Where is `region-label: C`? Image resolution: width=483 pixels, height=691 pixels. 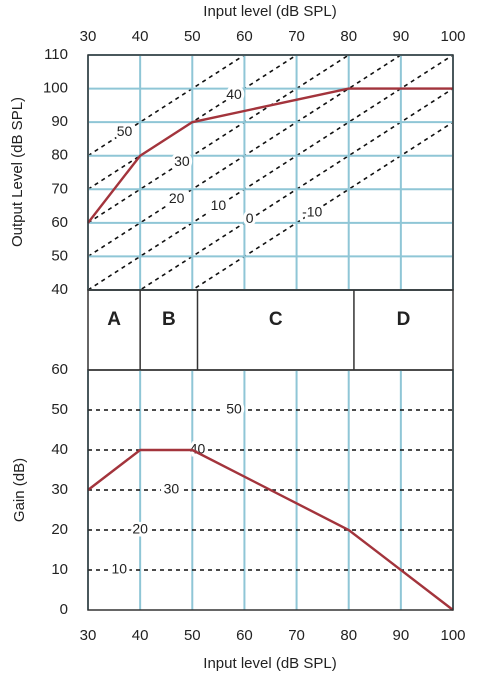
region-label: C is located at coordinates (276, 319).